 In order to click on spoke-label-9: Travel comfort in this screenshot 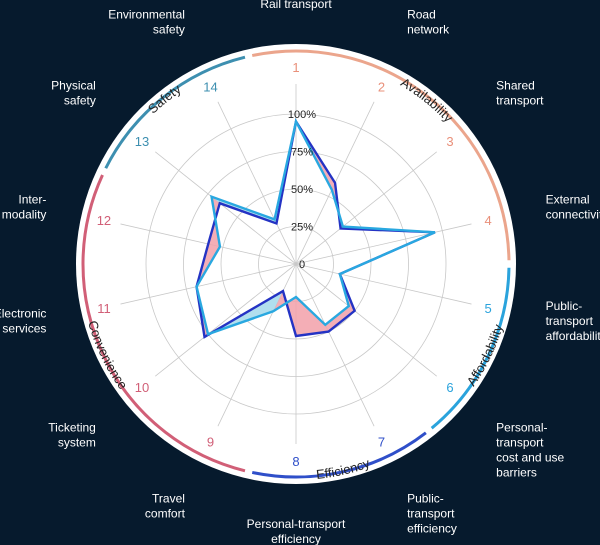, I will do `click(165, 506)`.